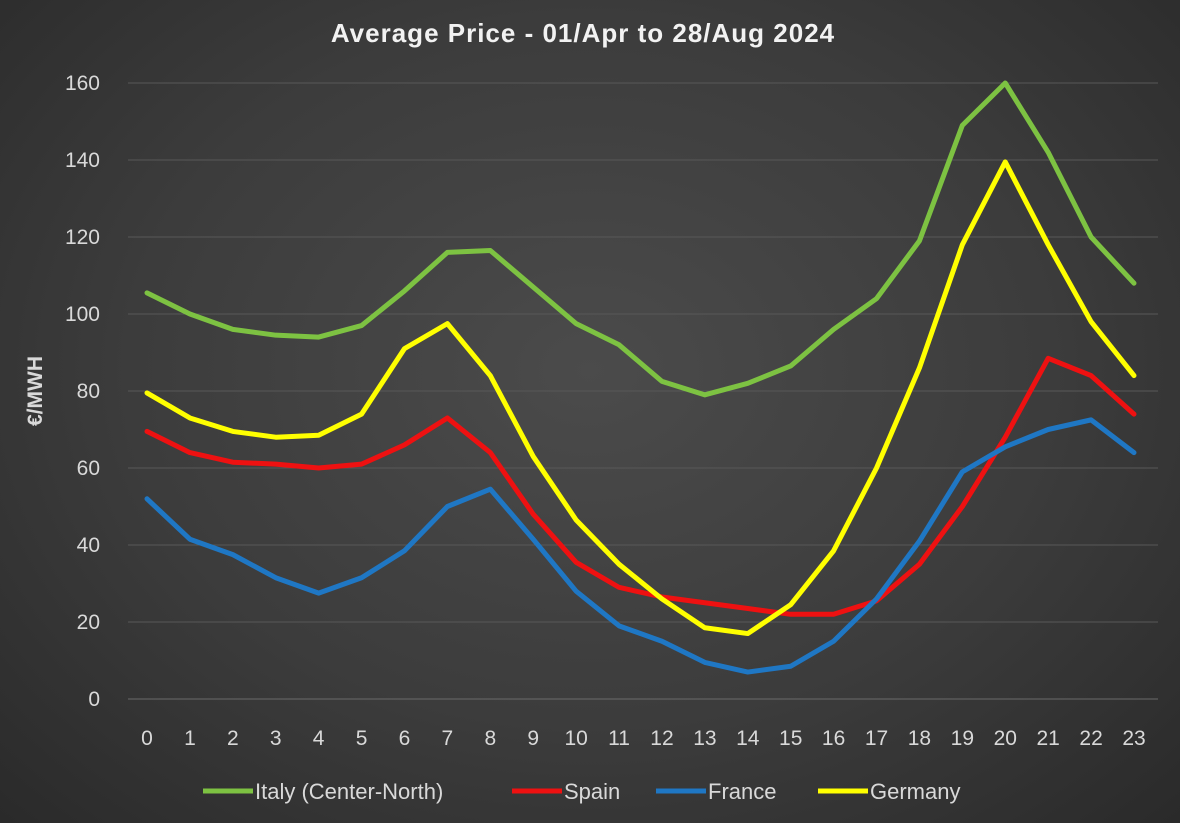 The height and width of the screenshot is (823, 1180). Describe the element at coordinates (276, 738) in the screenshot. I see `x-tick-label: 3` at that location.